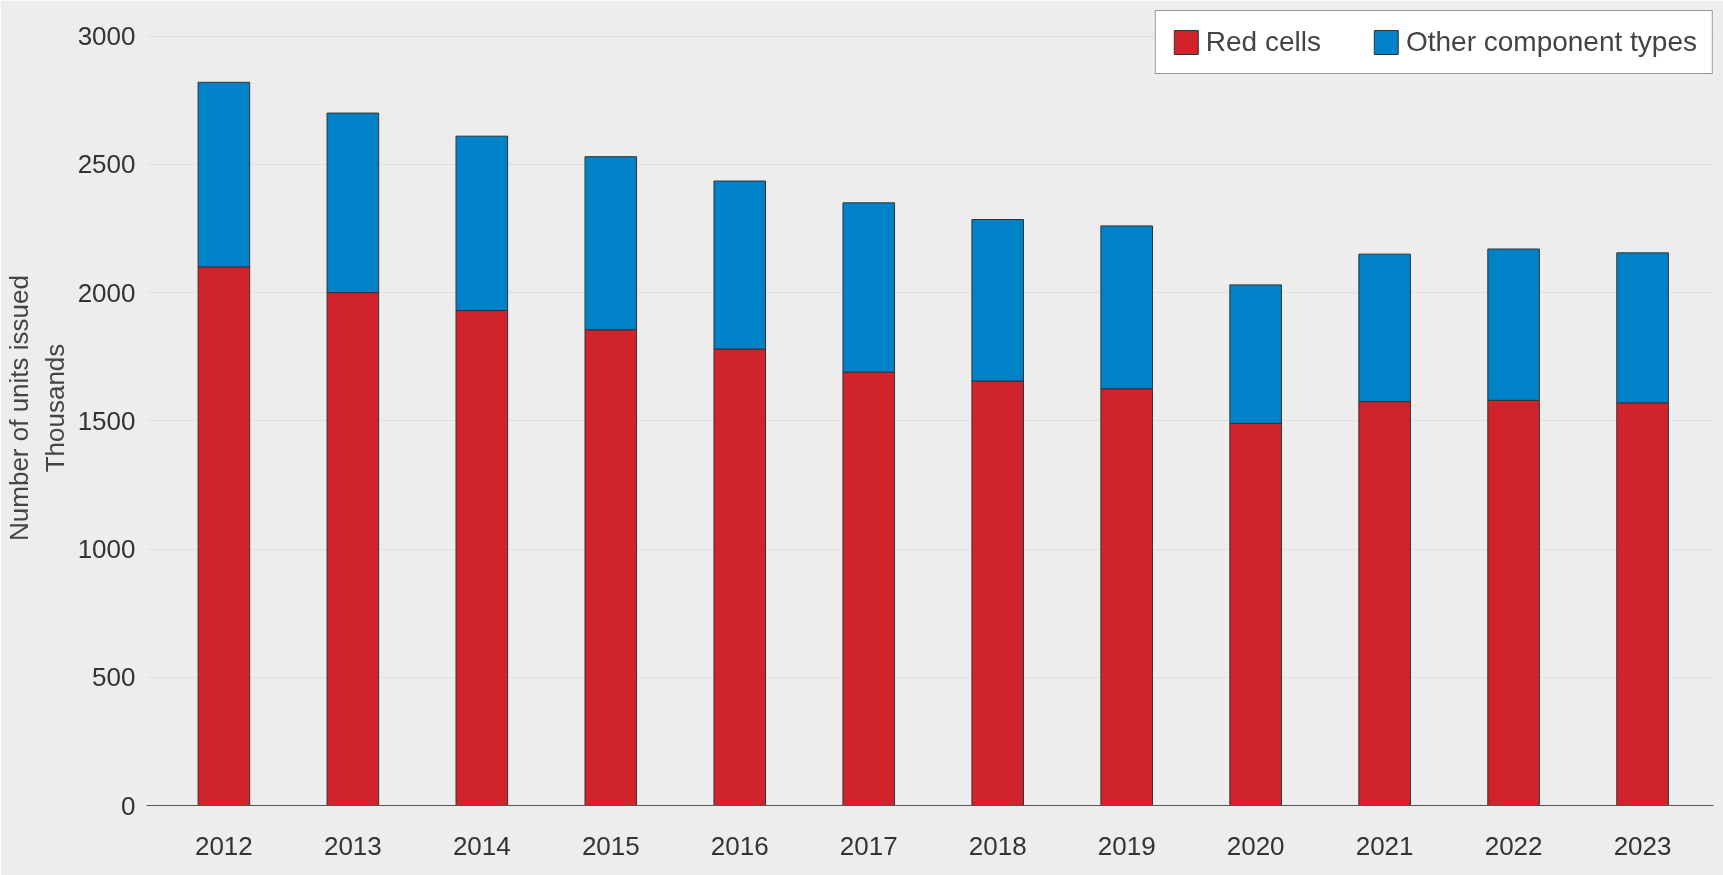 This screenshot has height=875, width=1723. What do you see at coordinates (1551, 42) in the screenshot?
I see `legend-label: Other component types` at bounding box center [1551, 42].